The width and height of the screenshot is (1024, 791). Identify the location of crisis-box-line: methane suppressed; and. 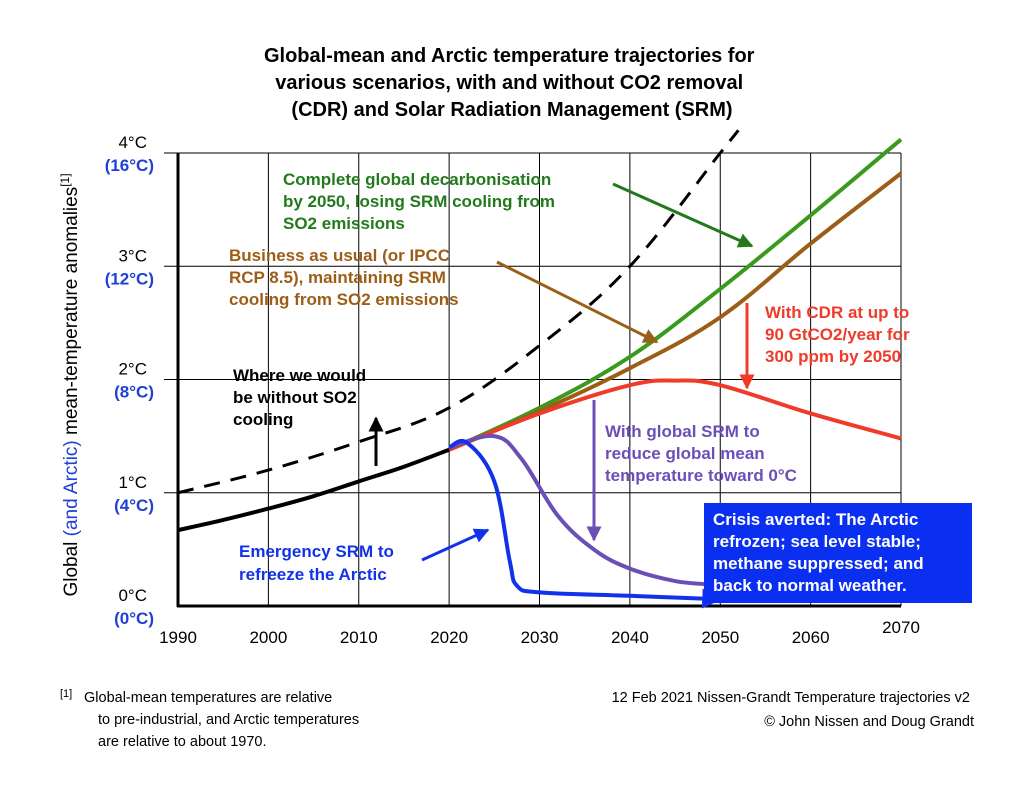
(818, 563).